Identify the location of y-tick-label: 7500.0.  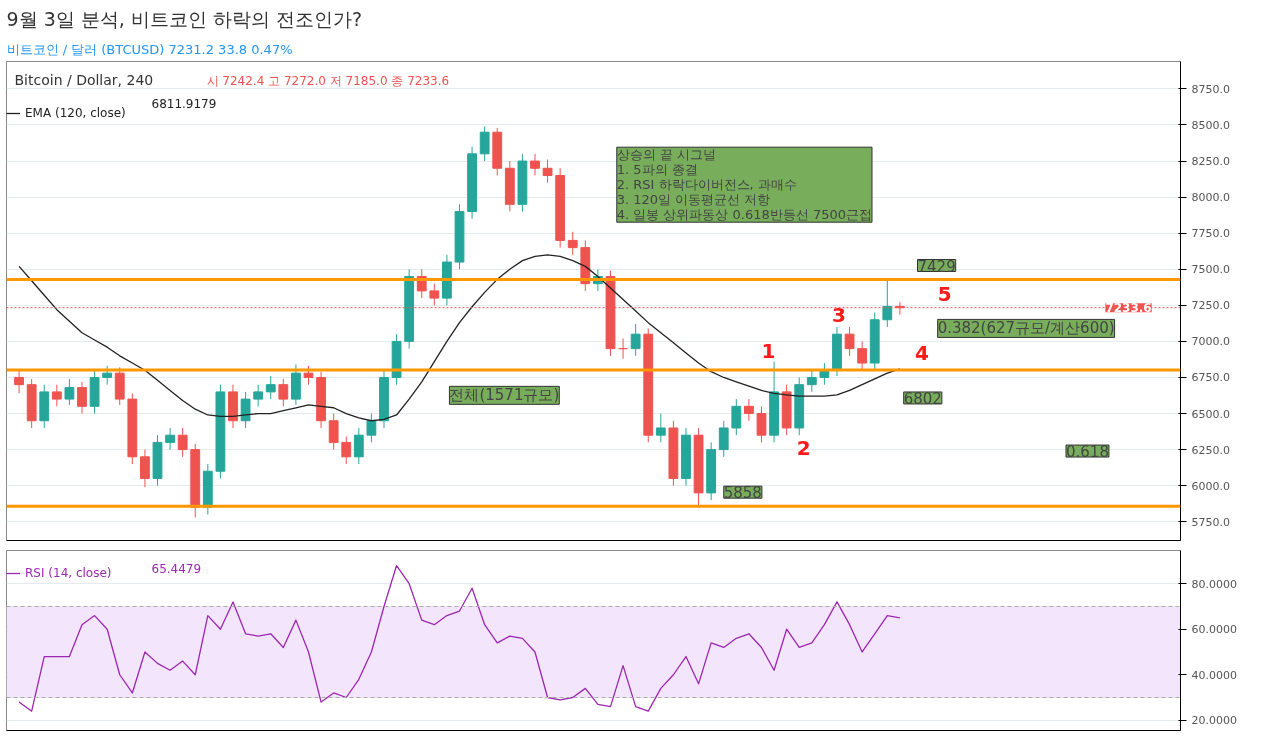
(1210, 270).